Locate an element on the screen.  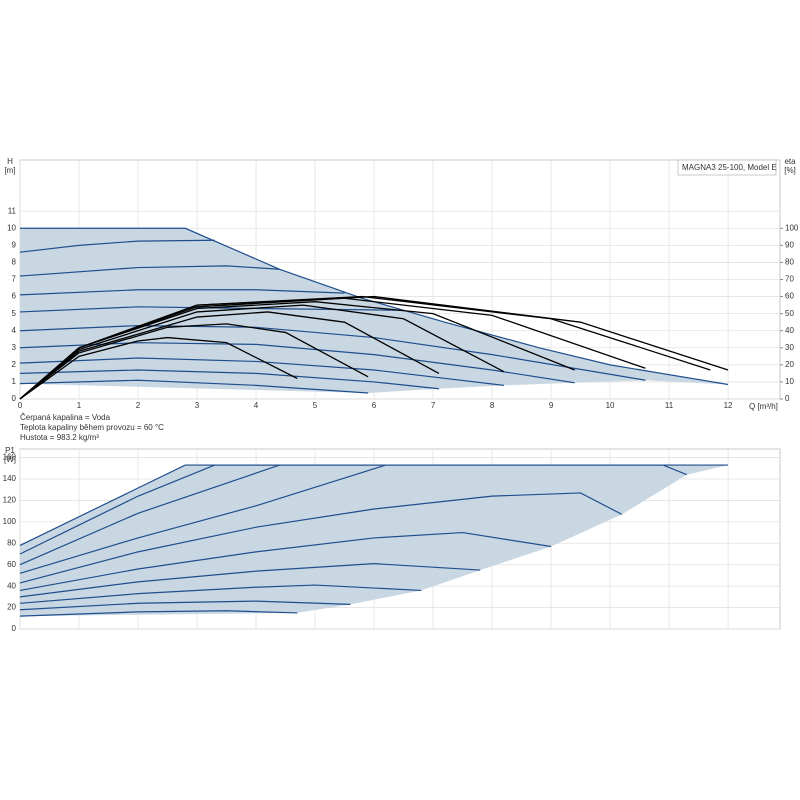
note: Teplota kapaliny během provozu = 60 °C is located at coordinates (92, 427).